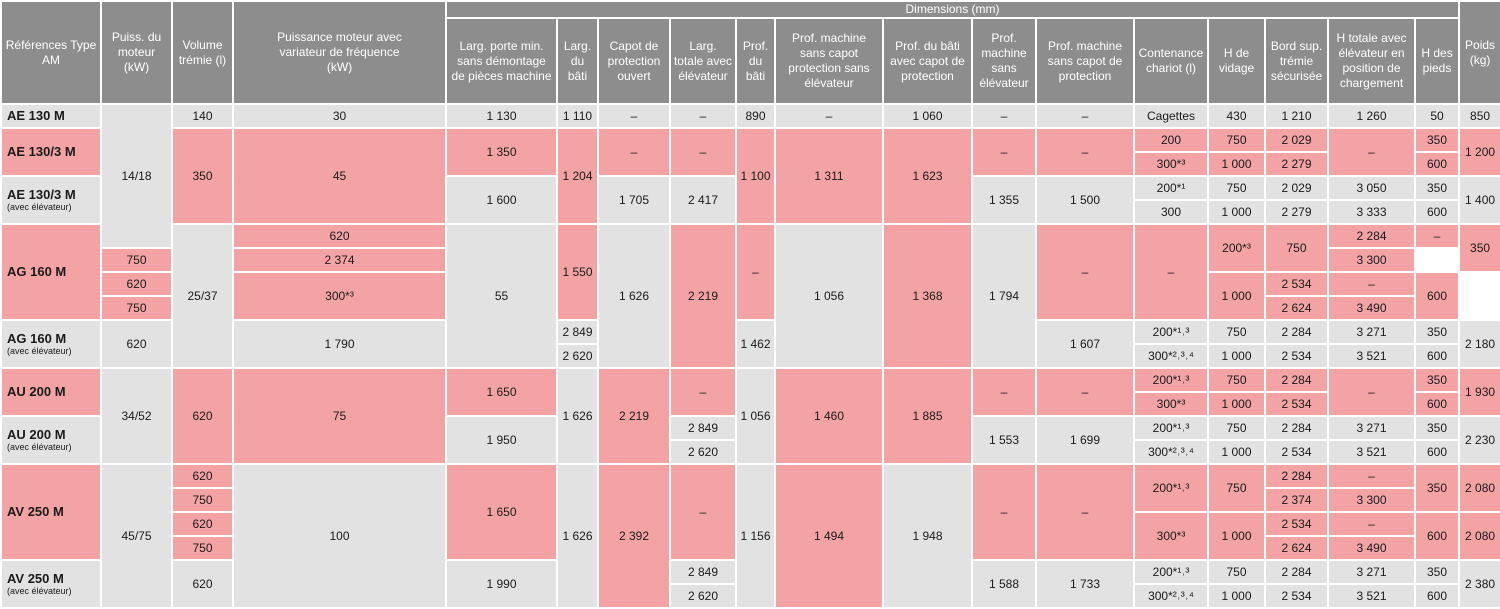 The width and height of the screenshot is (1500, 609). What do you see at coordinates (202, 296) in the screenshot?
I see `table-cell: 25/37` at bounding box center [202, 296].